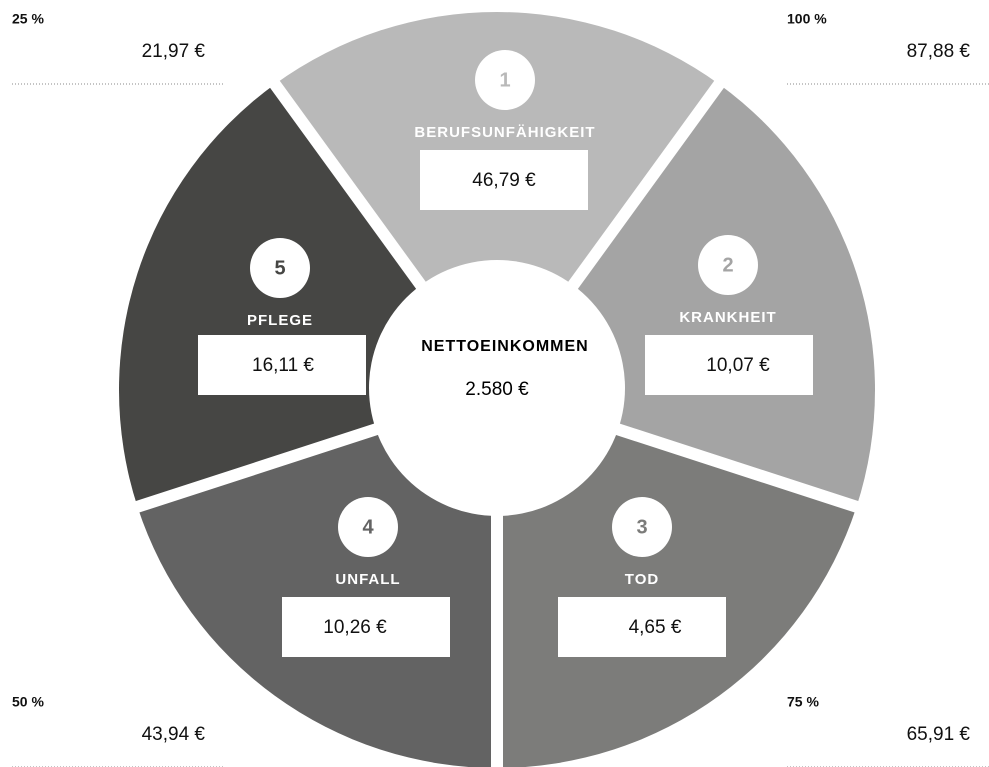 The width and height of the screenshot is (989, 767). I want to click on corner-percent: 100 %, so click(807, 19).